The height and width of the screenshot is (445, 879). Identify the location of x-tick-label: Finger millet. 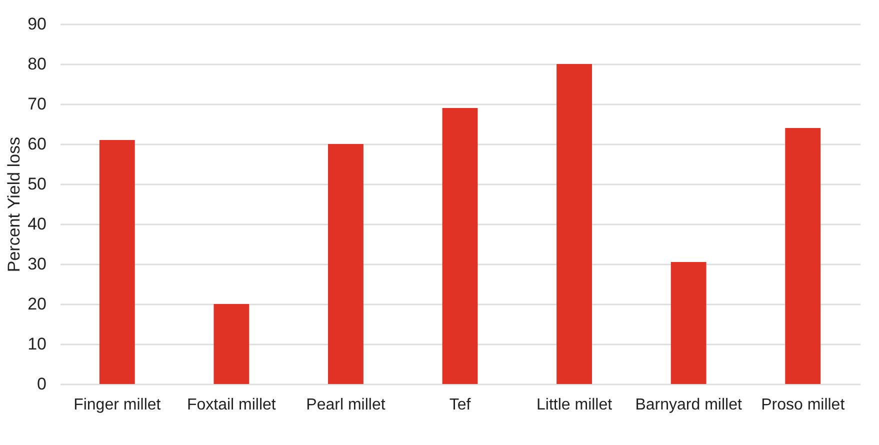
(118, 405).